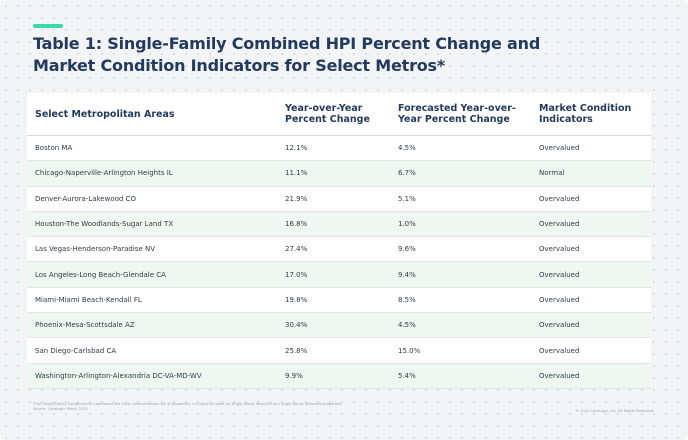 The image size is (688, 440). Describe the element at coordinates (333, 350) in the screenshot. I see `cell-yoy: 25.8%` at that location.